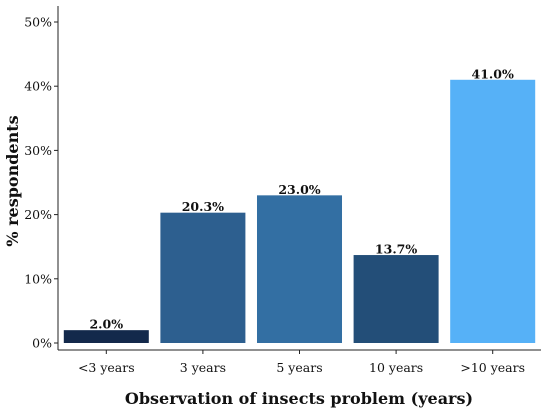 The image size is (550, 413). I want to click on bar-value-label: 13.7%, so click(396, 249).